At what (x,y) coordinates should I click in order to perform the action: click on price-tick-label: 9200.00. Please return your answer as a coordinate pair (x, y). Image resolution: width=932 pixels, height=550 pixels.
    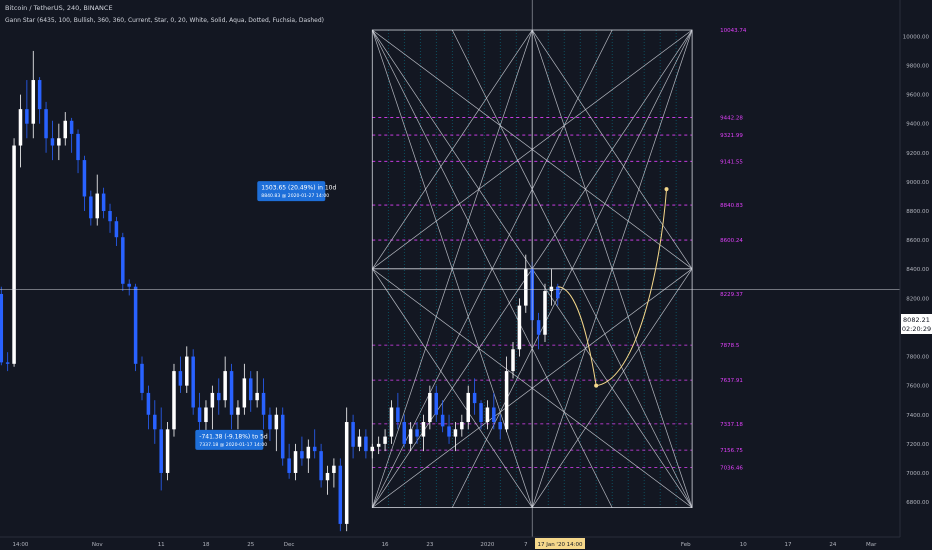
    Looking at the image, I should click on (917, 154).